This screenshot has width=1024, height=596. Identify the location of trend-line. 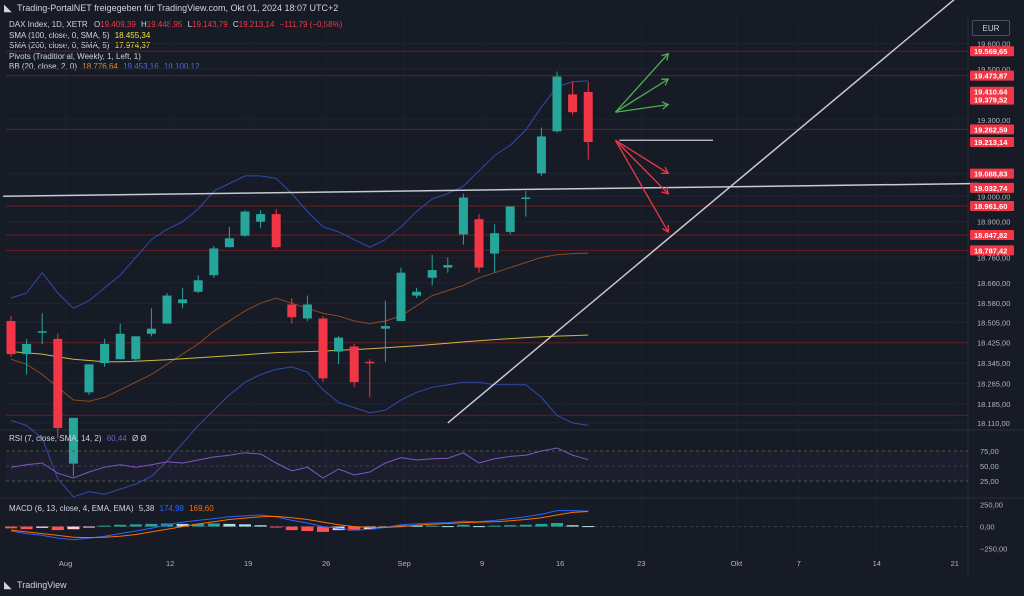
(491, 190).